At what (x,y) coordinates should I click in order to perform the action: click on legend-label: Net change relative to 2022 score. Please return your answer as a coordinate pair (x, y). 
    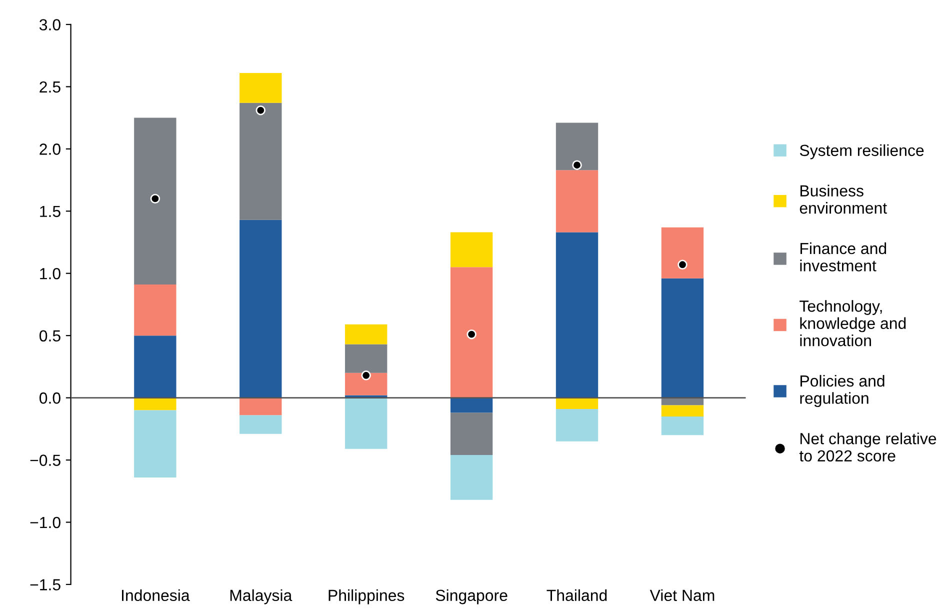
    Looking at the image, I should click on (867, 447).